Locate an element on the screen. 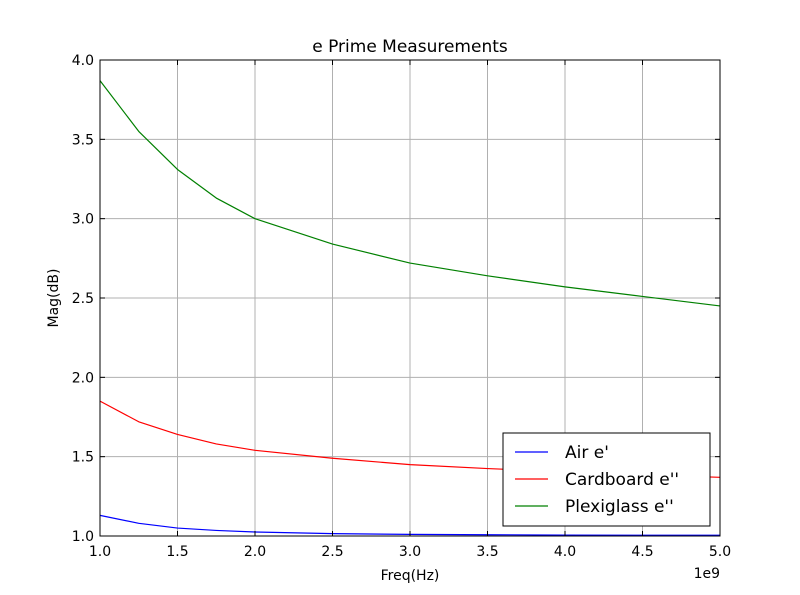 Image resolution: width=800 pixels, height=595 pixels. x-tick-label: 1.0 is located at coordinates (100, 552).